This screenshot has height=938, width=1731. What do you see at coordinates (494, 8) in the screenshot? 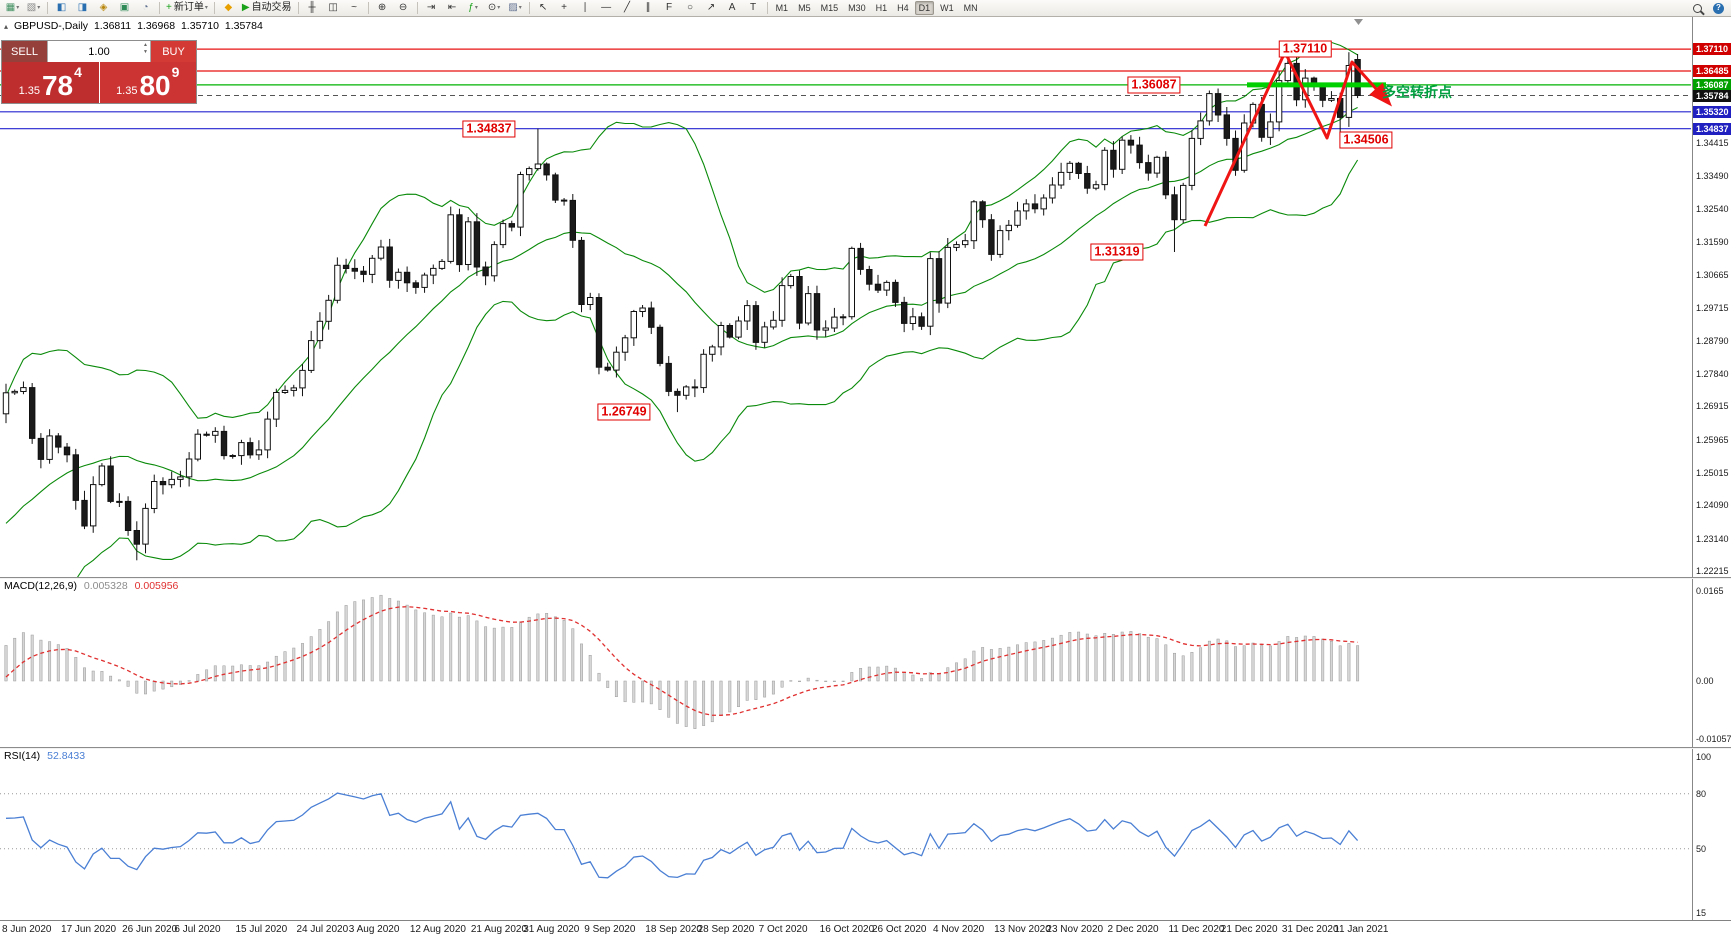
I see `periods-icon: ⊙ ▾` at bounding box center [494, 8].